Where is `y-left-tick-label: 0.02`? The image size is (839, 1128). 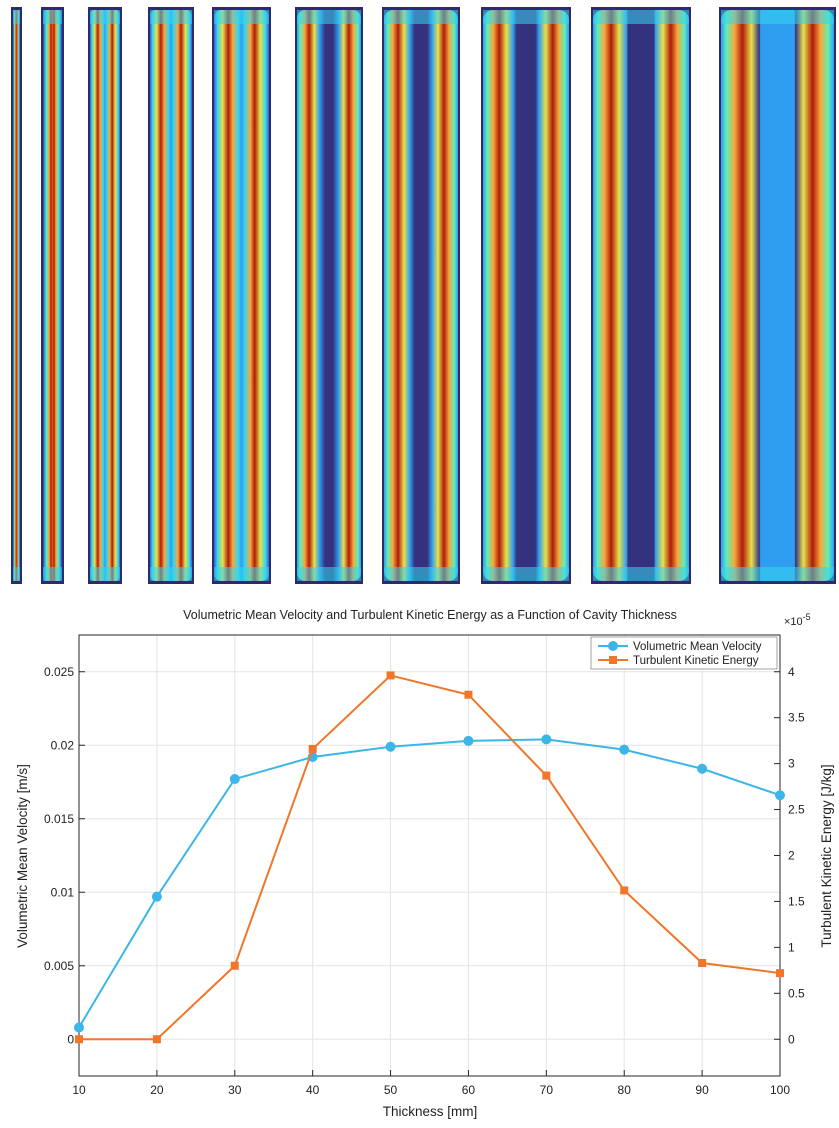
y-left-tick-label: 0.02 is located at coordinates (63, 745).